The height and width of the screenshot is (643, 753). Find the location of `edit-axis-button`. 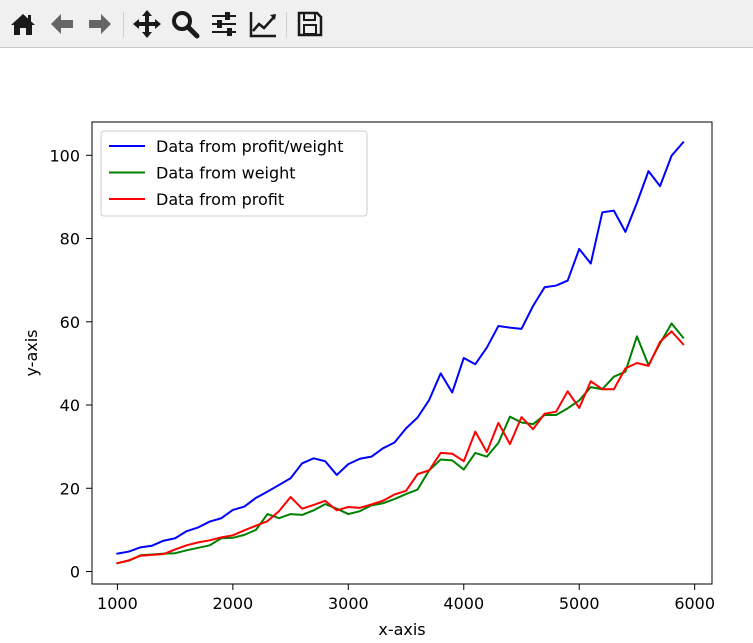

edit-axis-button is located at coordinates (263, 24).